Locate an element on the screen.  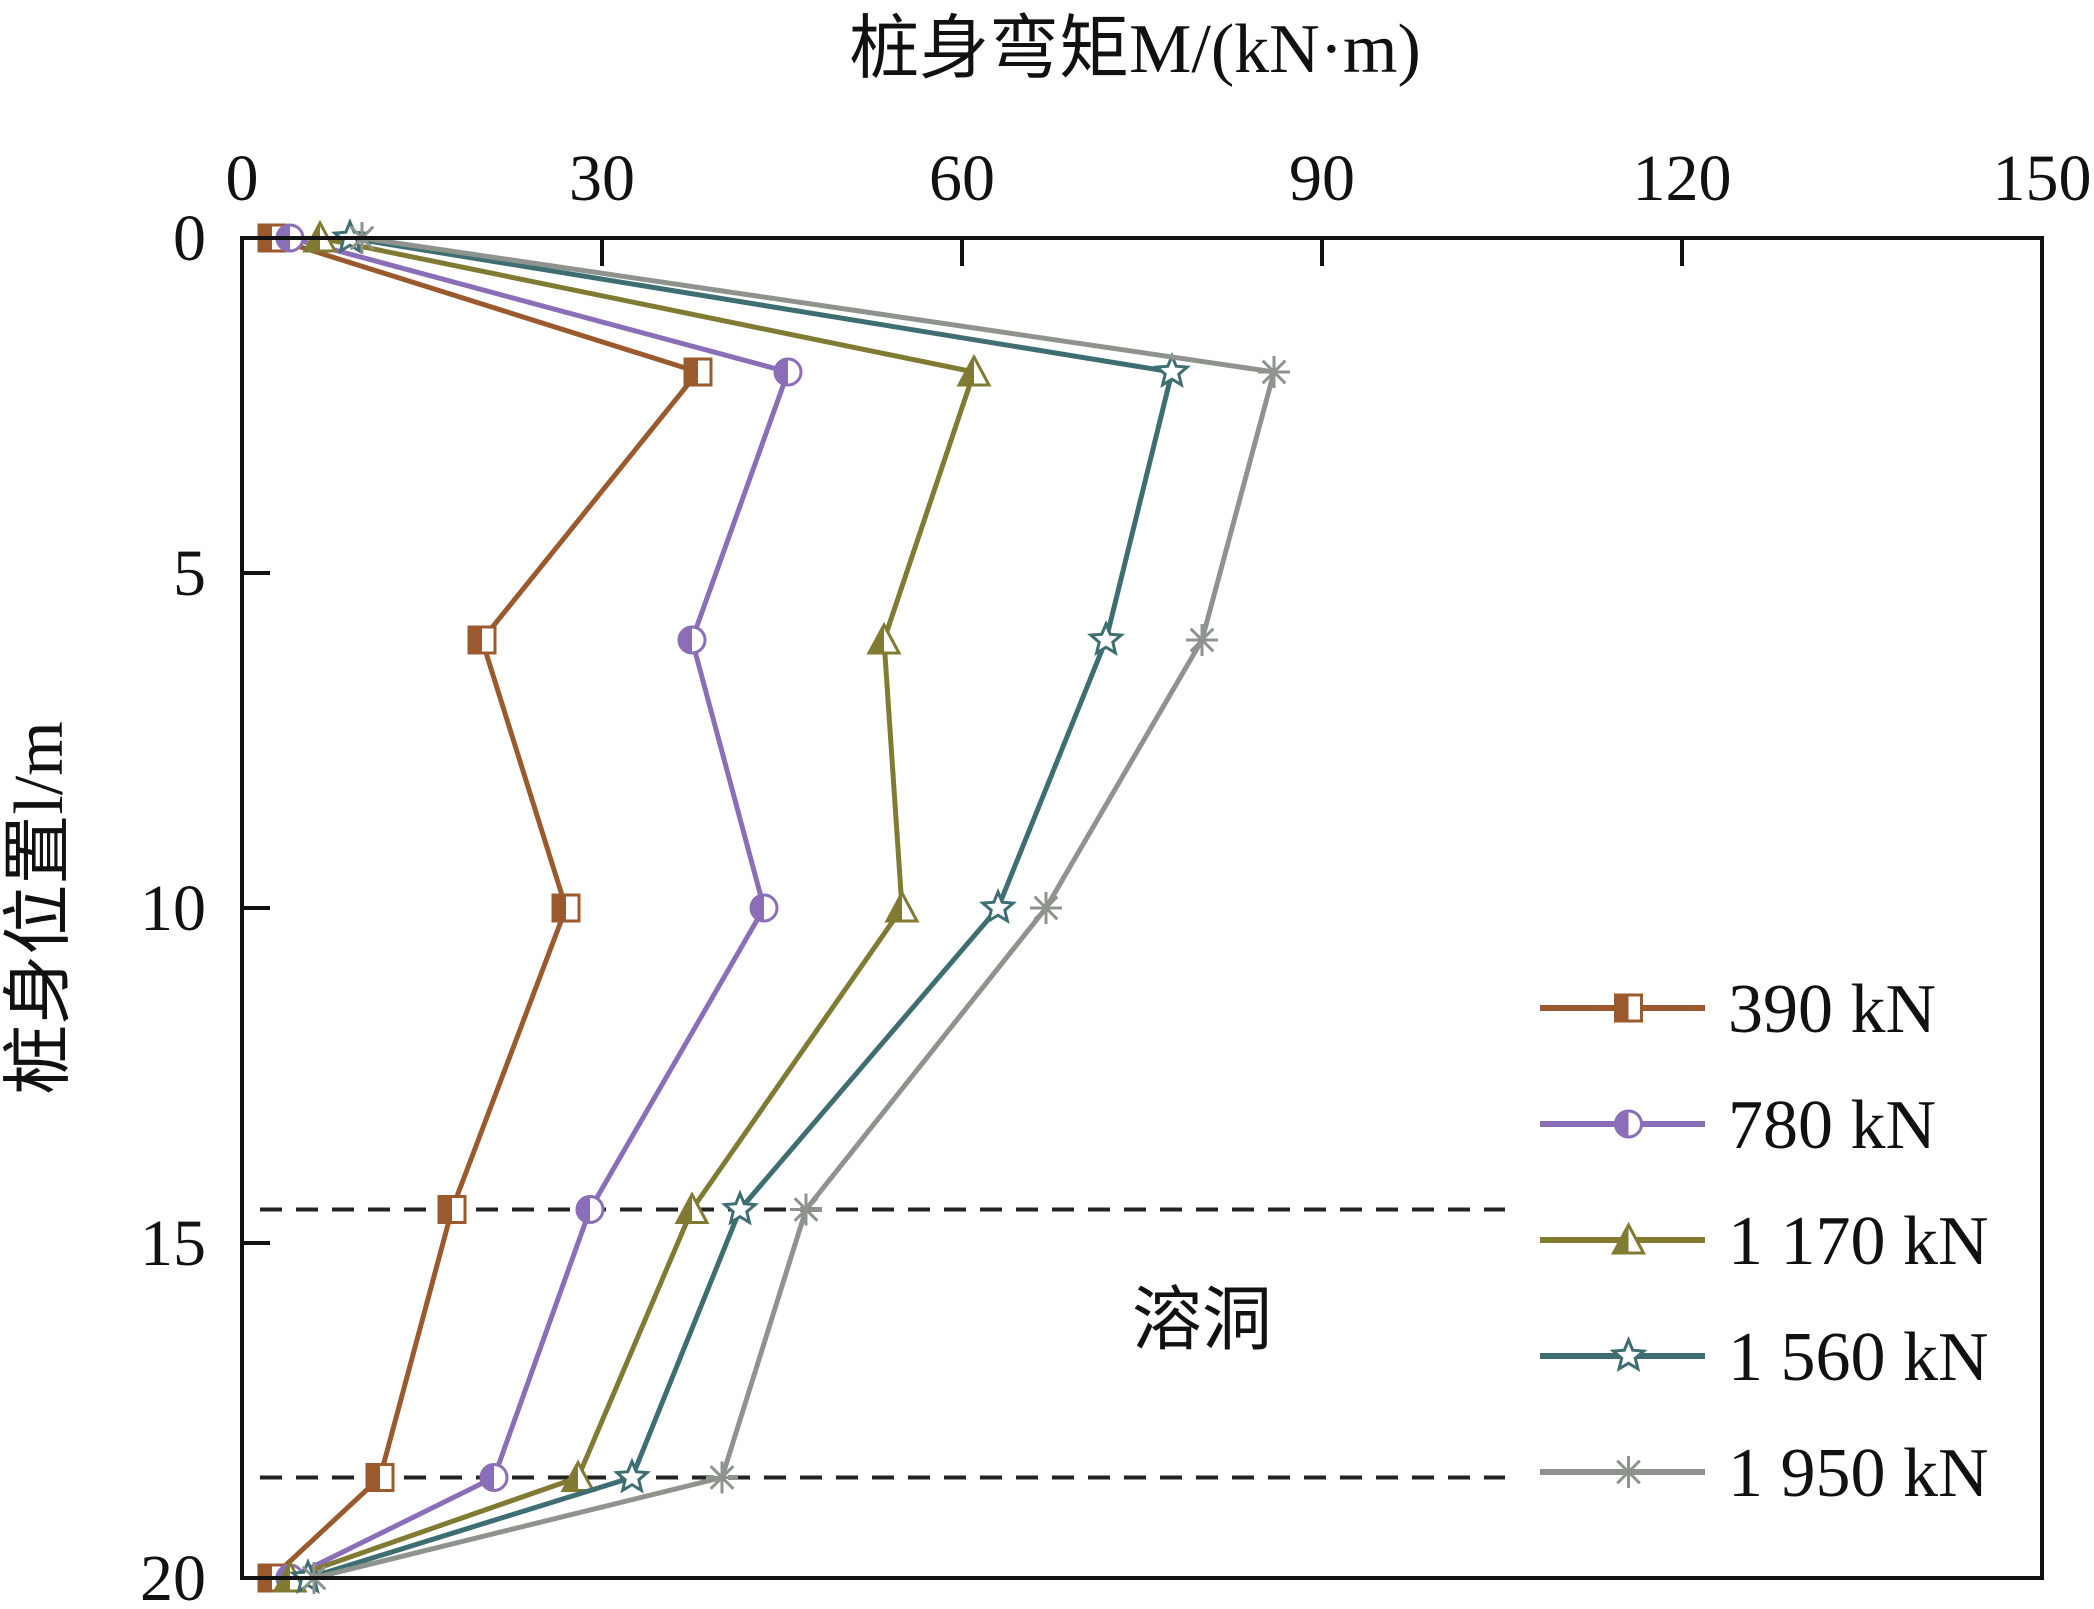
x-tick-label: 150 is located at coordinates (2042, 178).